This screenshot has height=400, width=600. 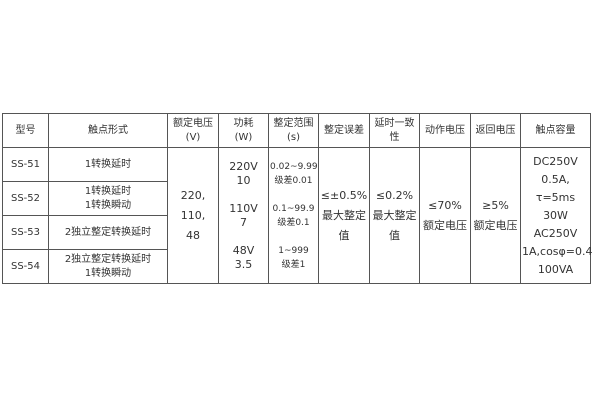 I want to click on model-cell: SS-54, so click(x=25, y=266).